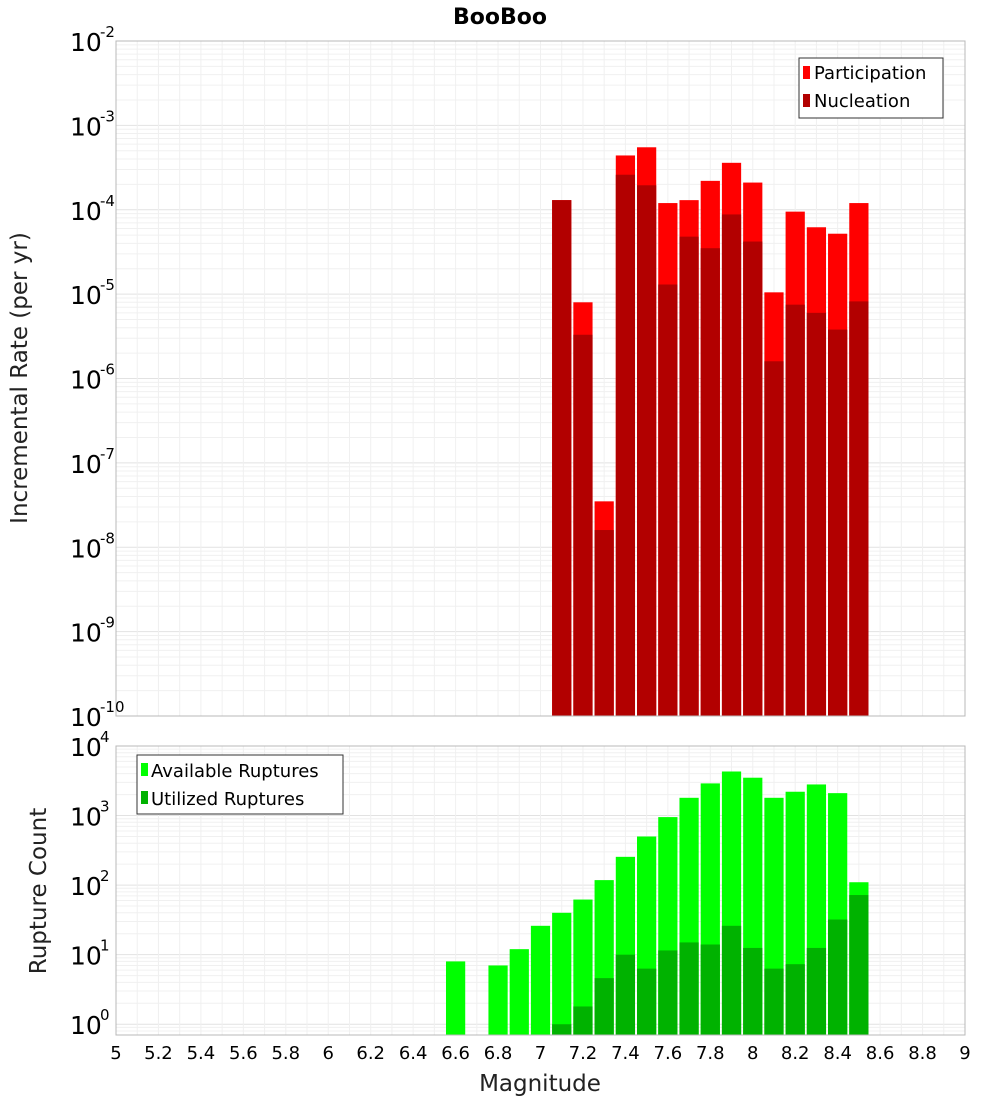 This screenshot has width=1000, height=1100. What do you see at coordinates (243, 1053) in the screenshot?
I see `x-tick-label: 5.6` at bounding box center [243, 1053].